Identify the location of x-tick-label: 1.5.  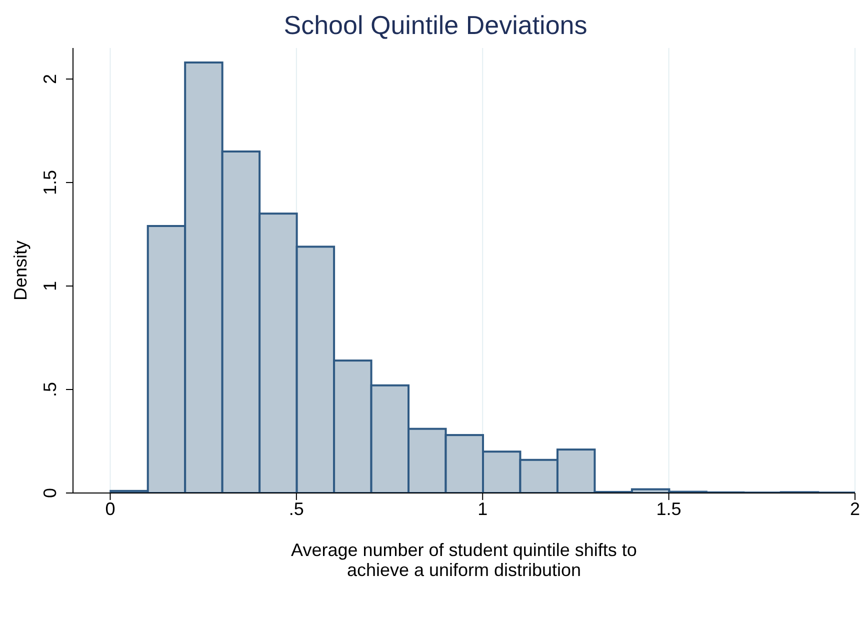
(669, 508).